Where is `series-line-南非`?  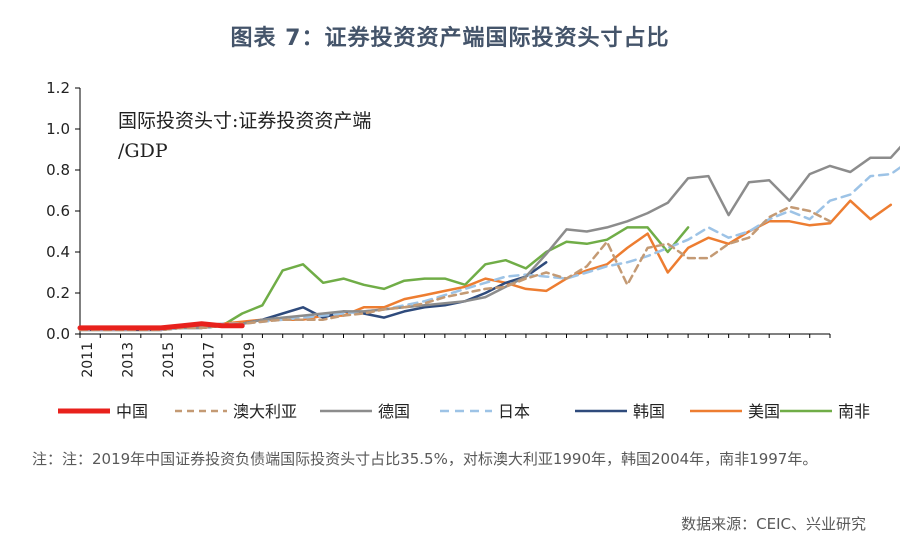 series-line-南非 is located at coordinates (384, 279).